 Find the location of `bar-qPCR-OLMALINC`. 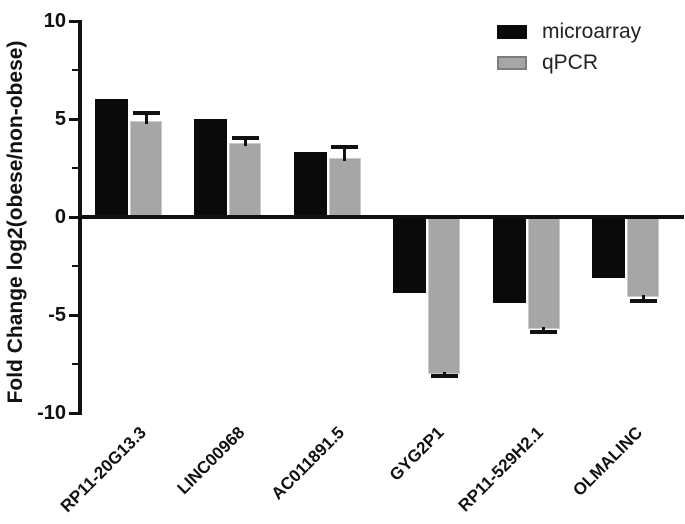

bar-qPCR-OLMALINC is located at coordinates (643, 257).